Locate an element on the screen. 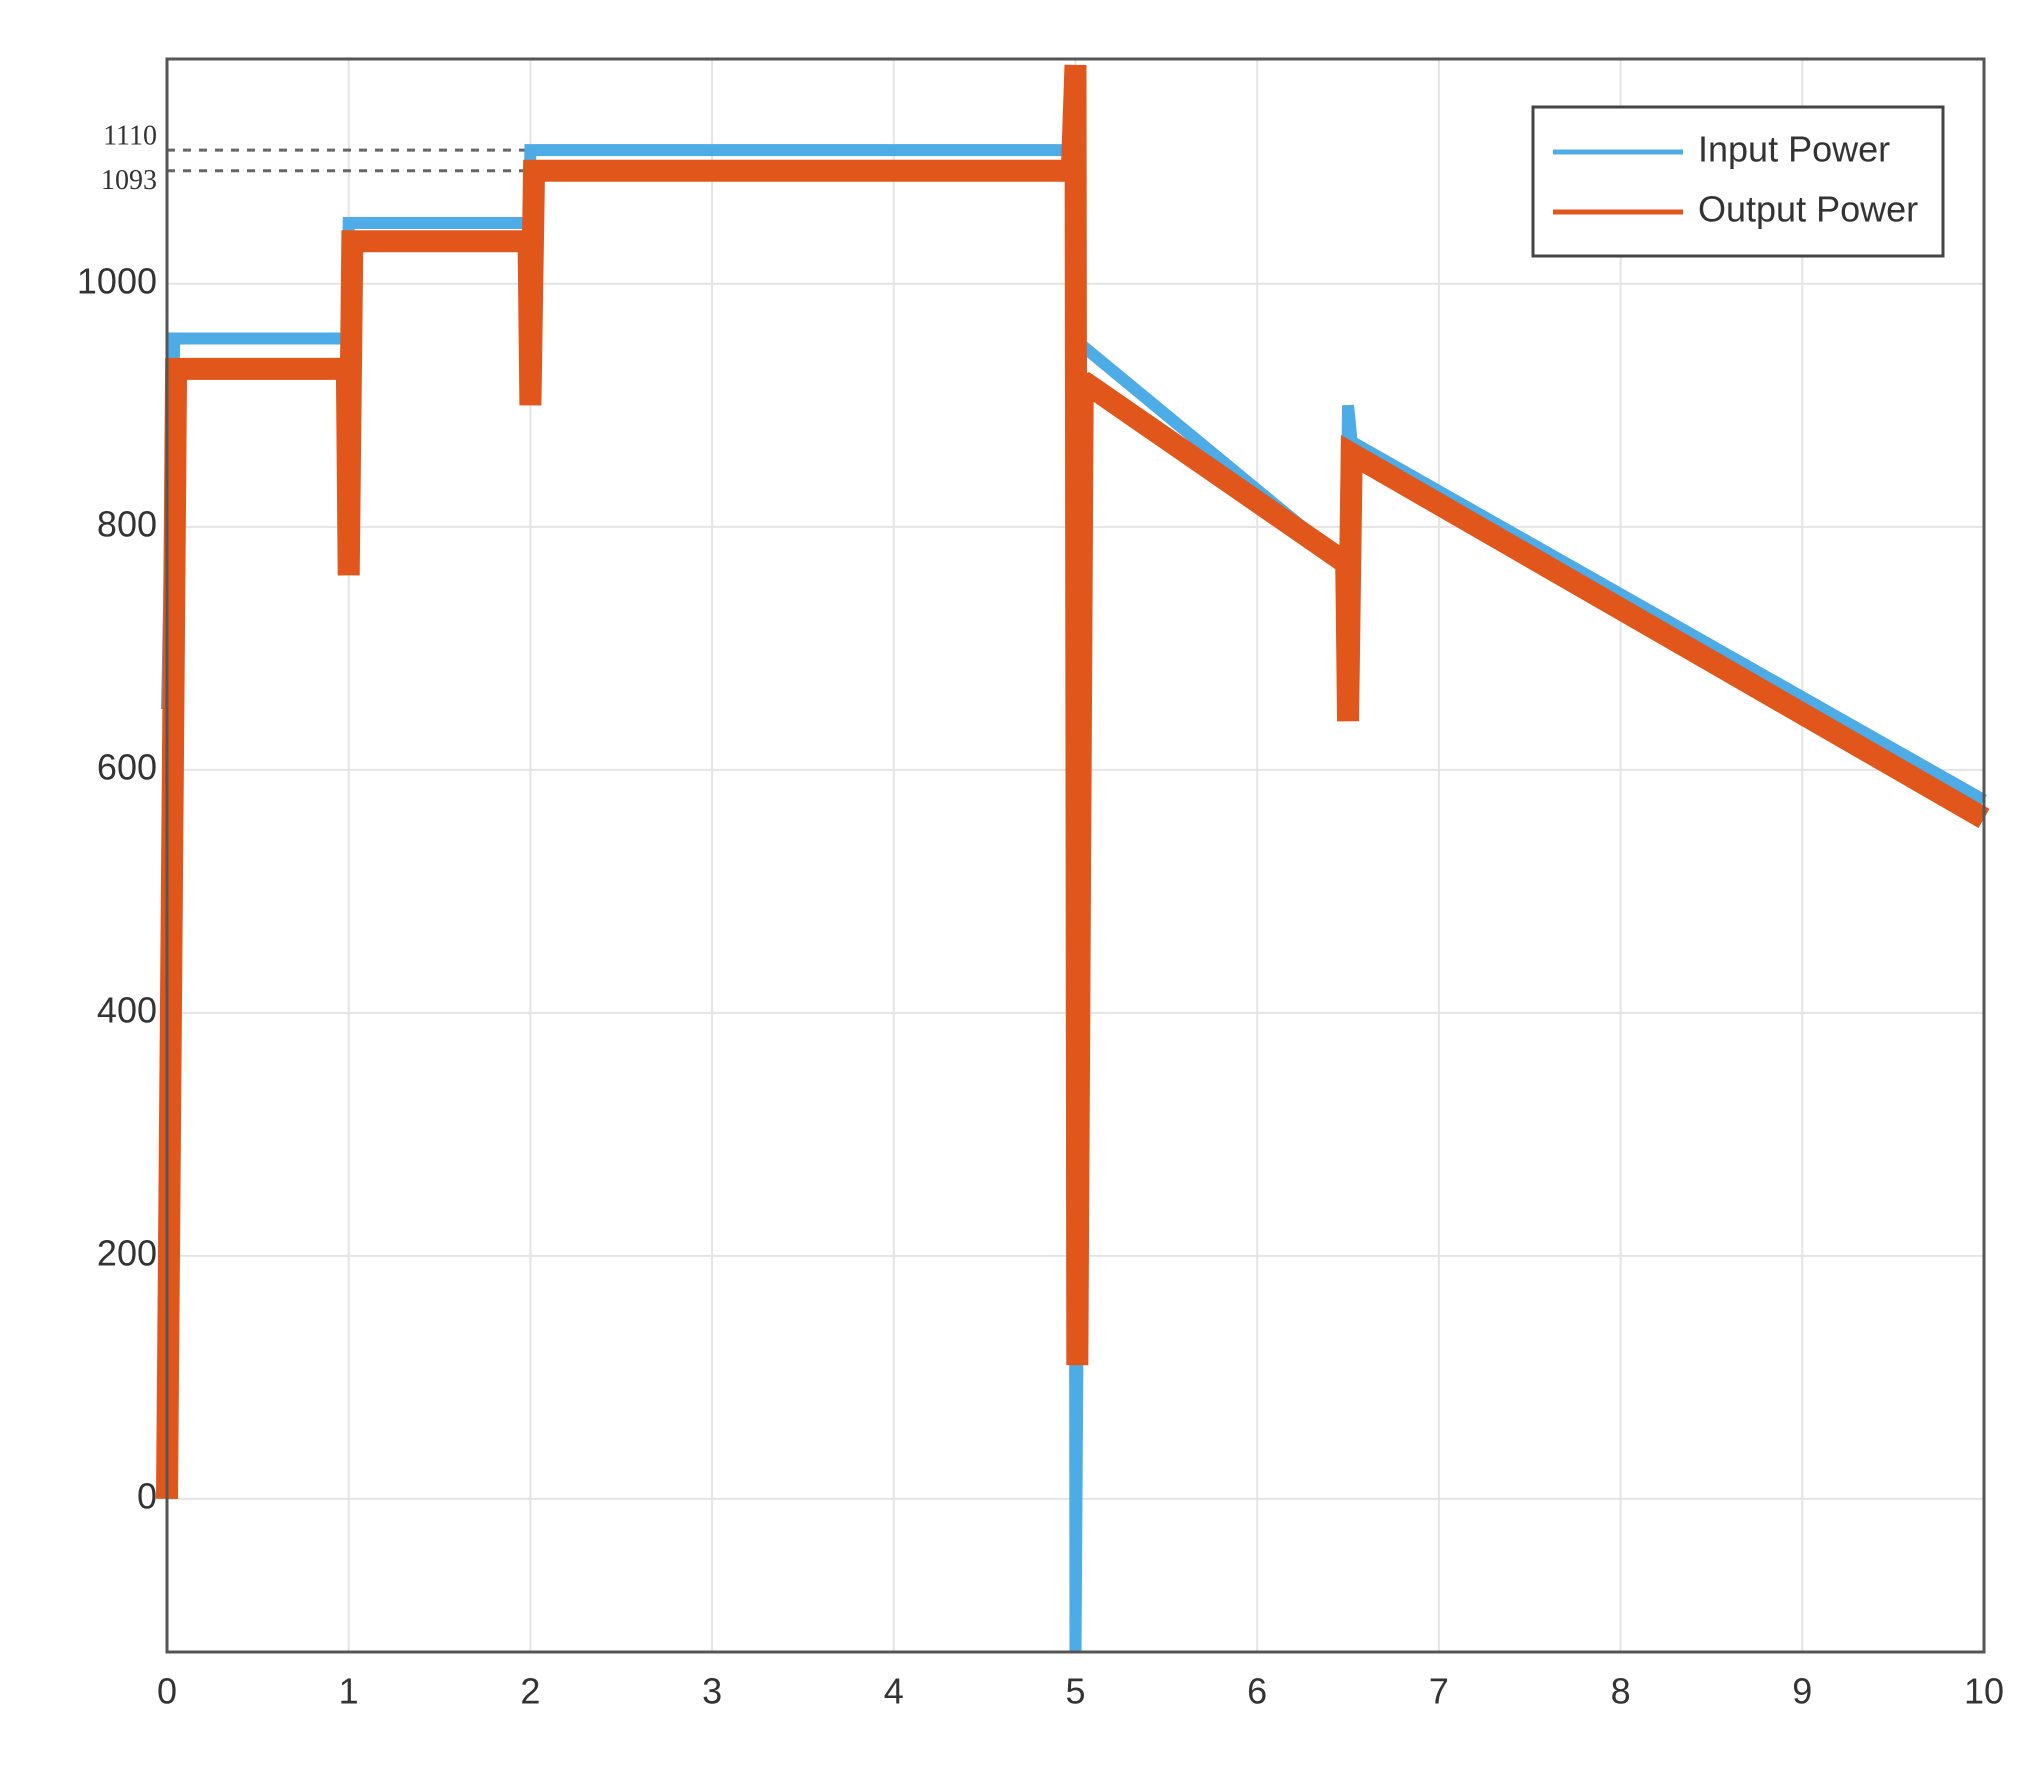 This screenshot has width=2030, height=1768. y-tick-label: 400 is located at coordinates (127, 1009).